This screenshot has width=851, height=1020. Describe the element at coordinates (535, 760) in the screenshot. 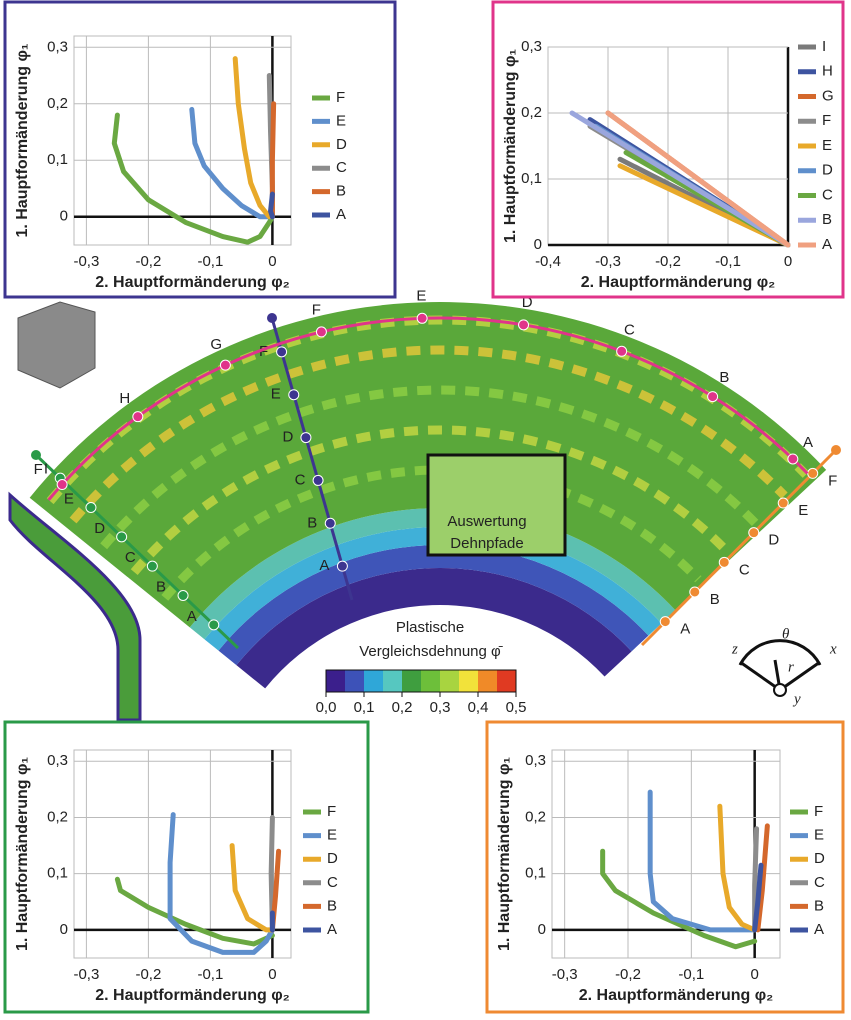

I see `y-tick-label: 0,3` at that location.